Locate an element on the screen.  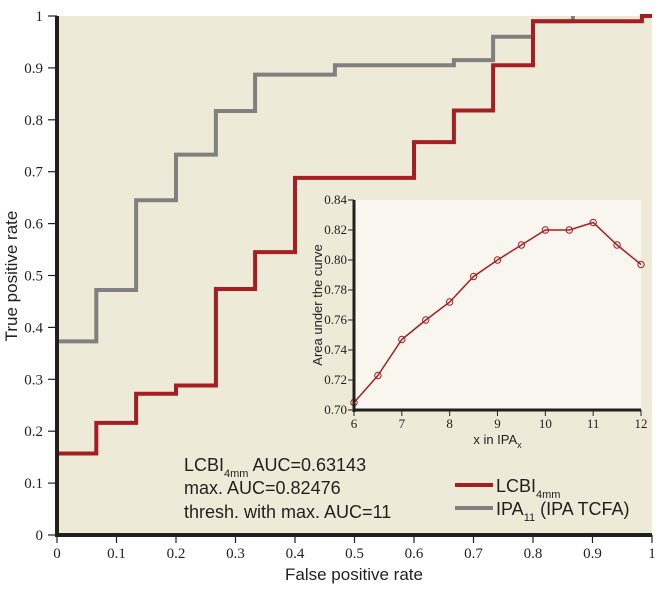
x-tick-label: 0.6 is located at coordinates (414, 554).